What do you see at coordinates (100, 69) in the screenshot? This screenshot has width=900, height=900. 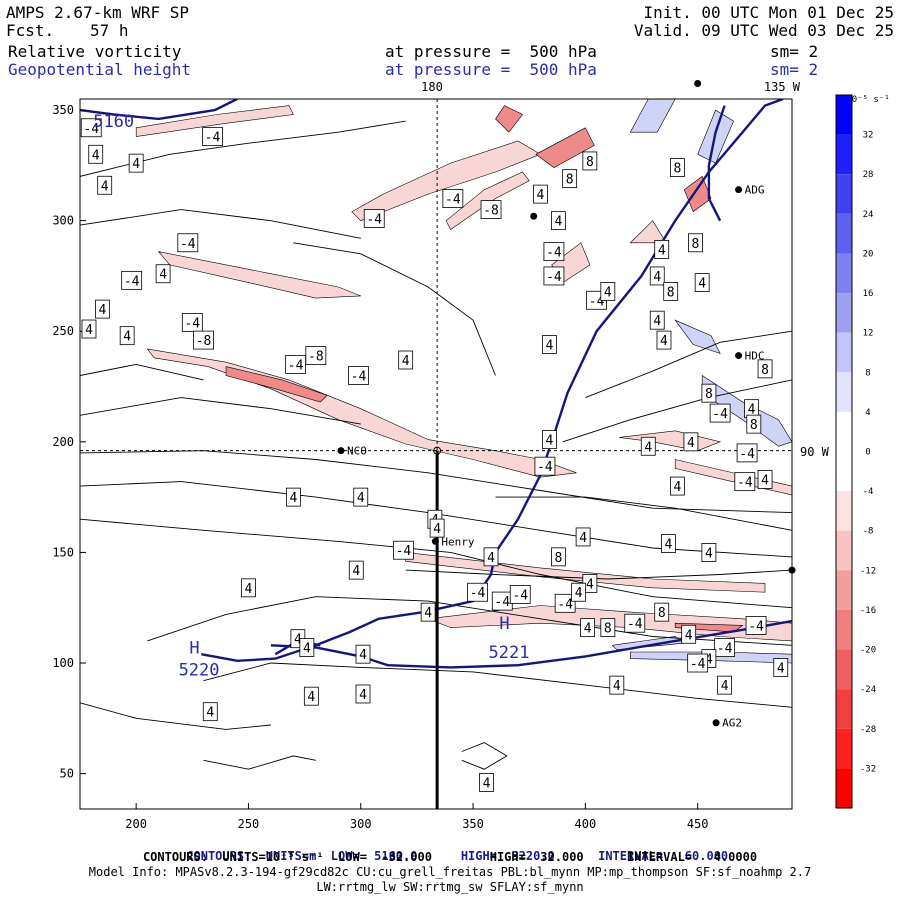 I see `field-height: Geopotential height` at bounding box center [100, 69].